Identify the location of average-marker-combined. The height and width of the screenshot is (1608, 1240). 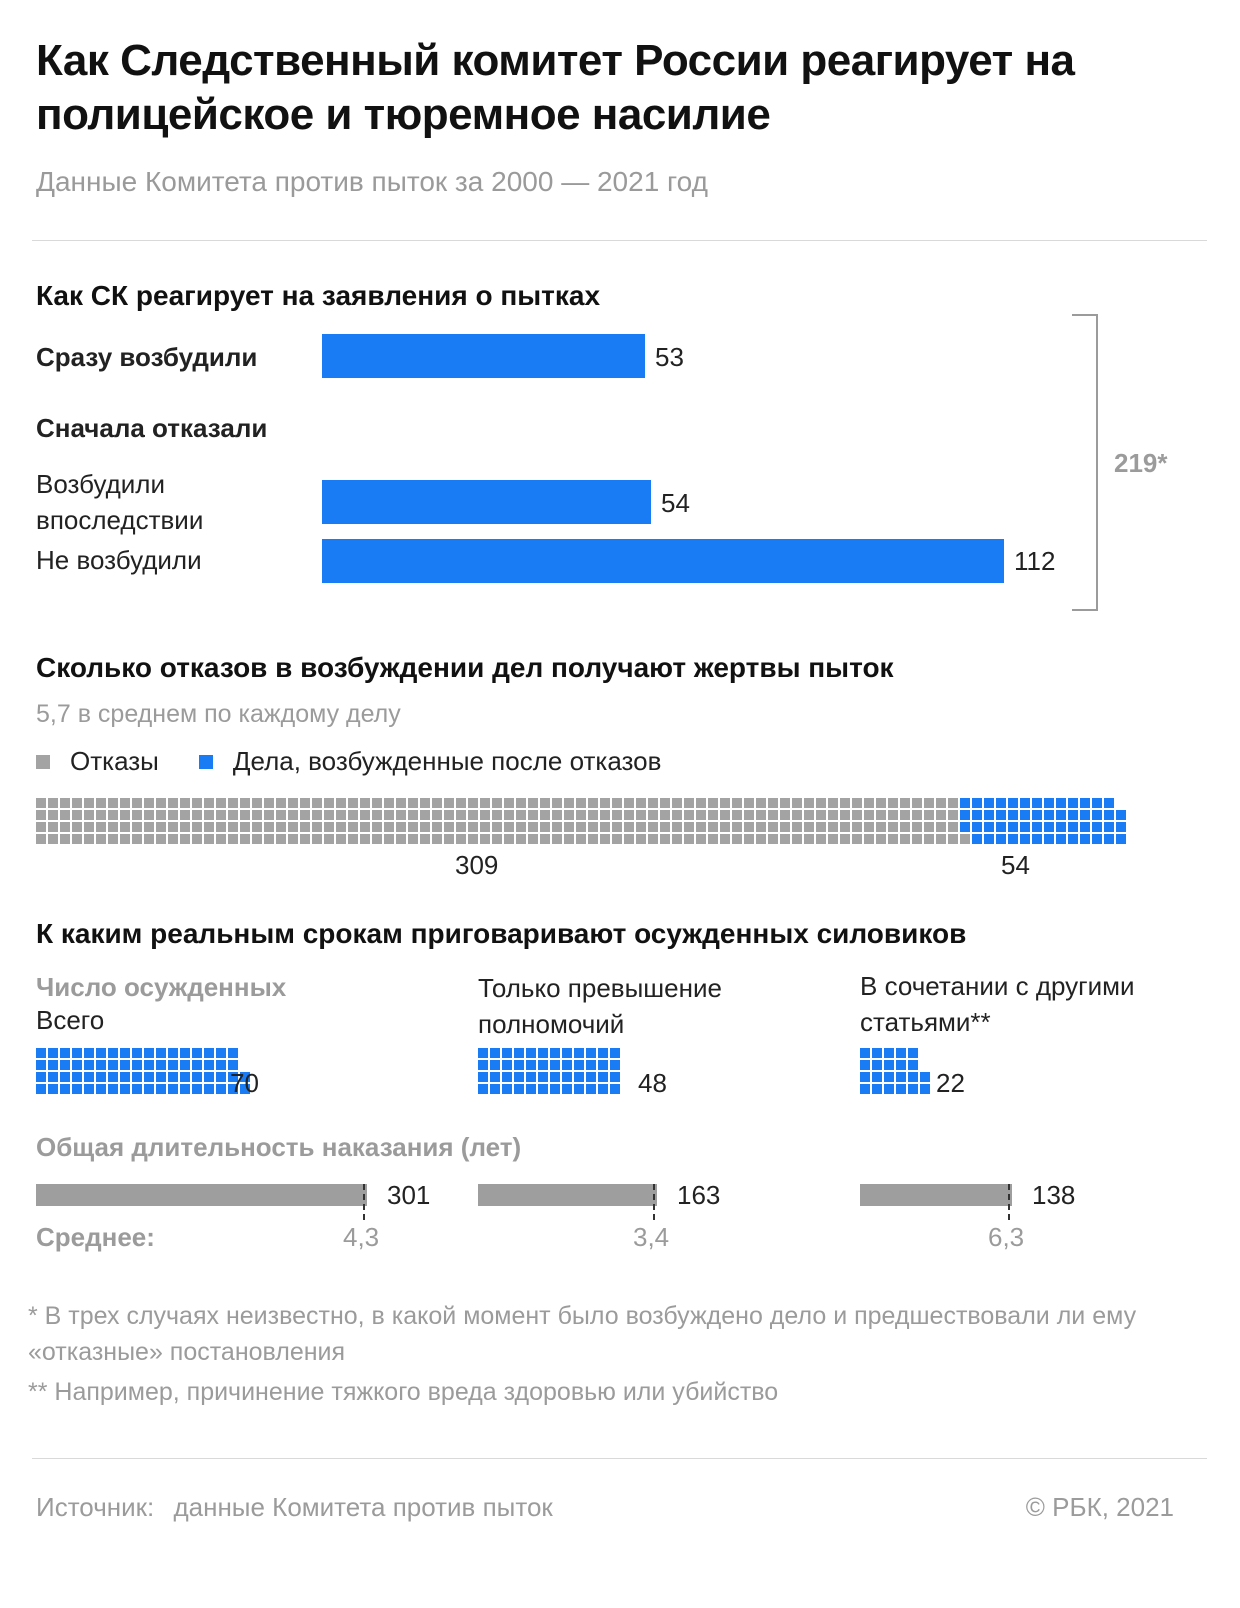
(1009, 1202).